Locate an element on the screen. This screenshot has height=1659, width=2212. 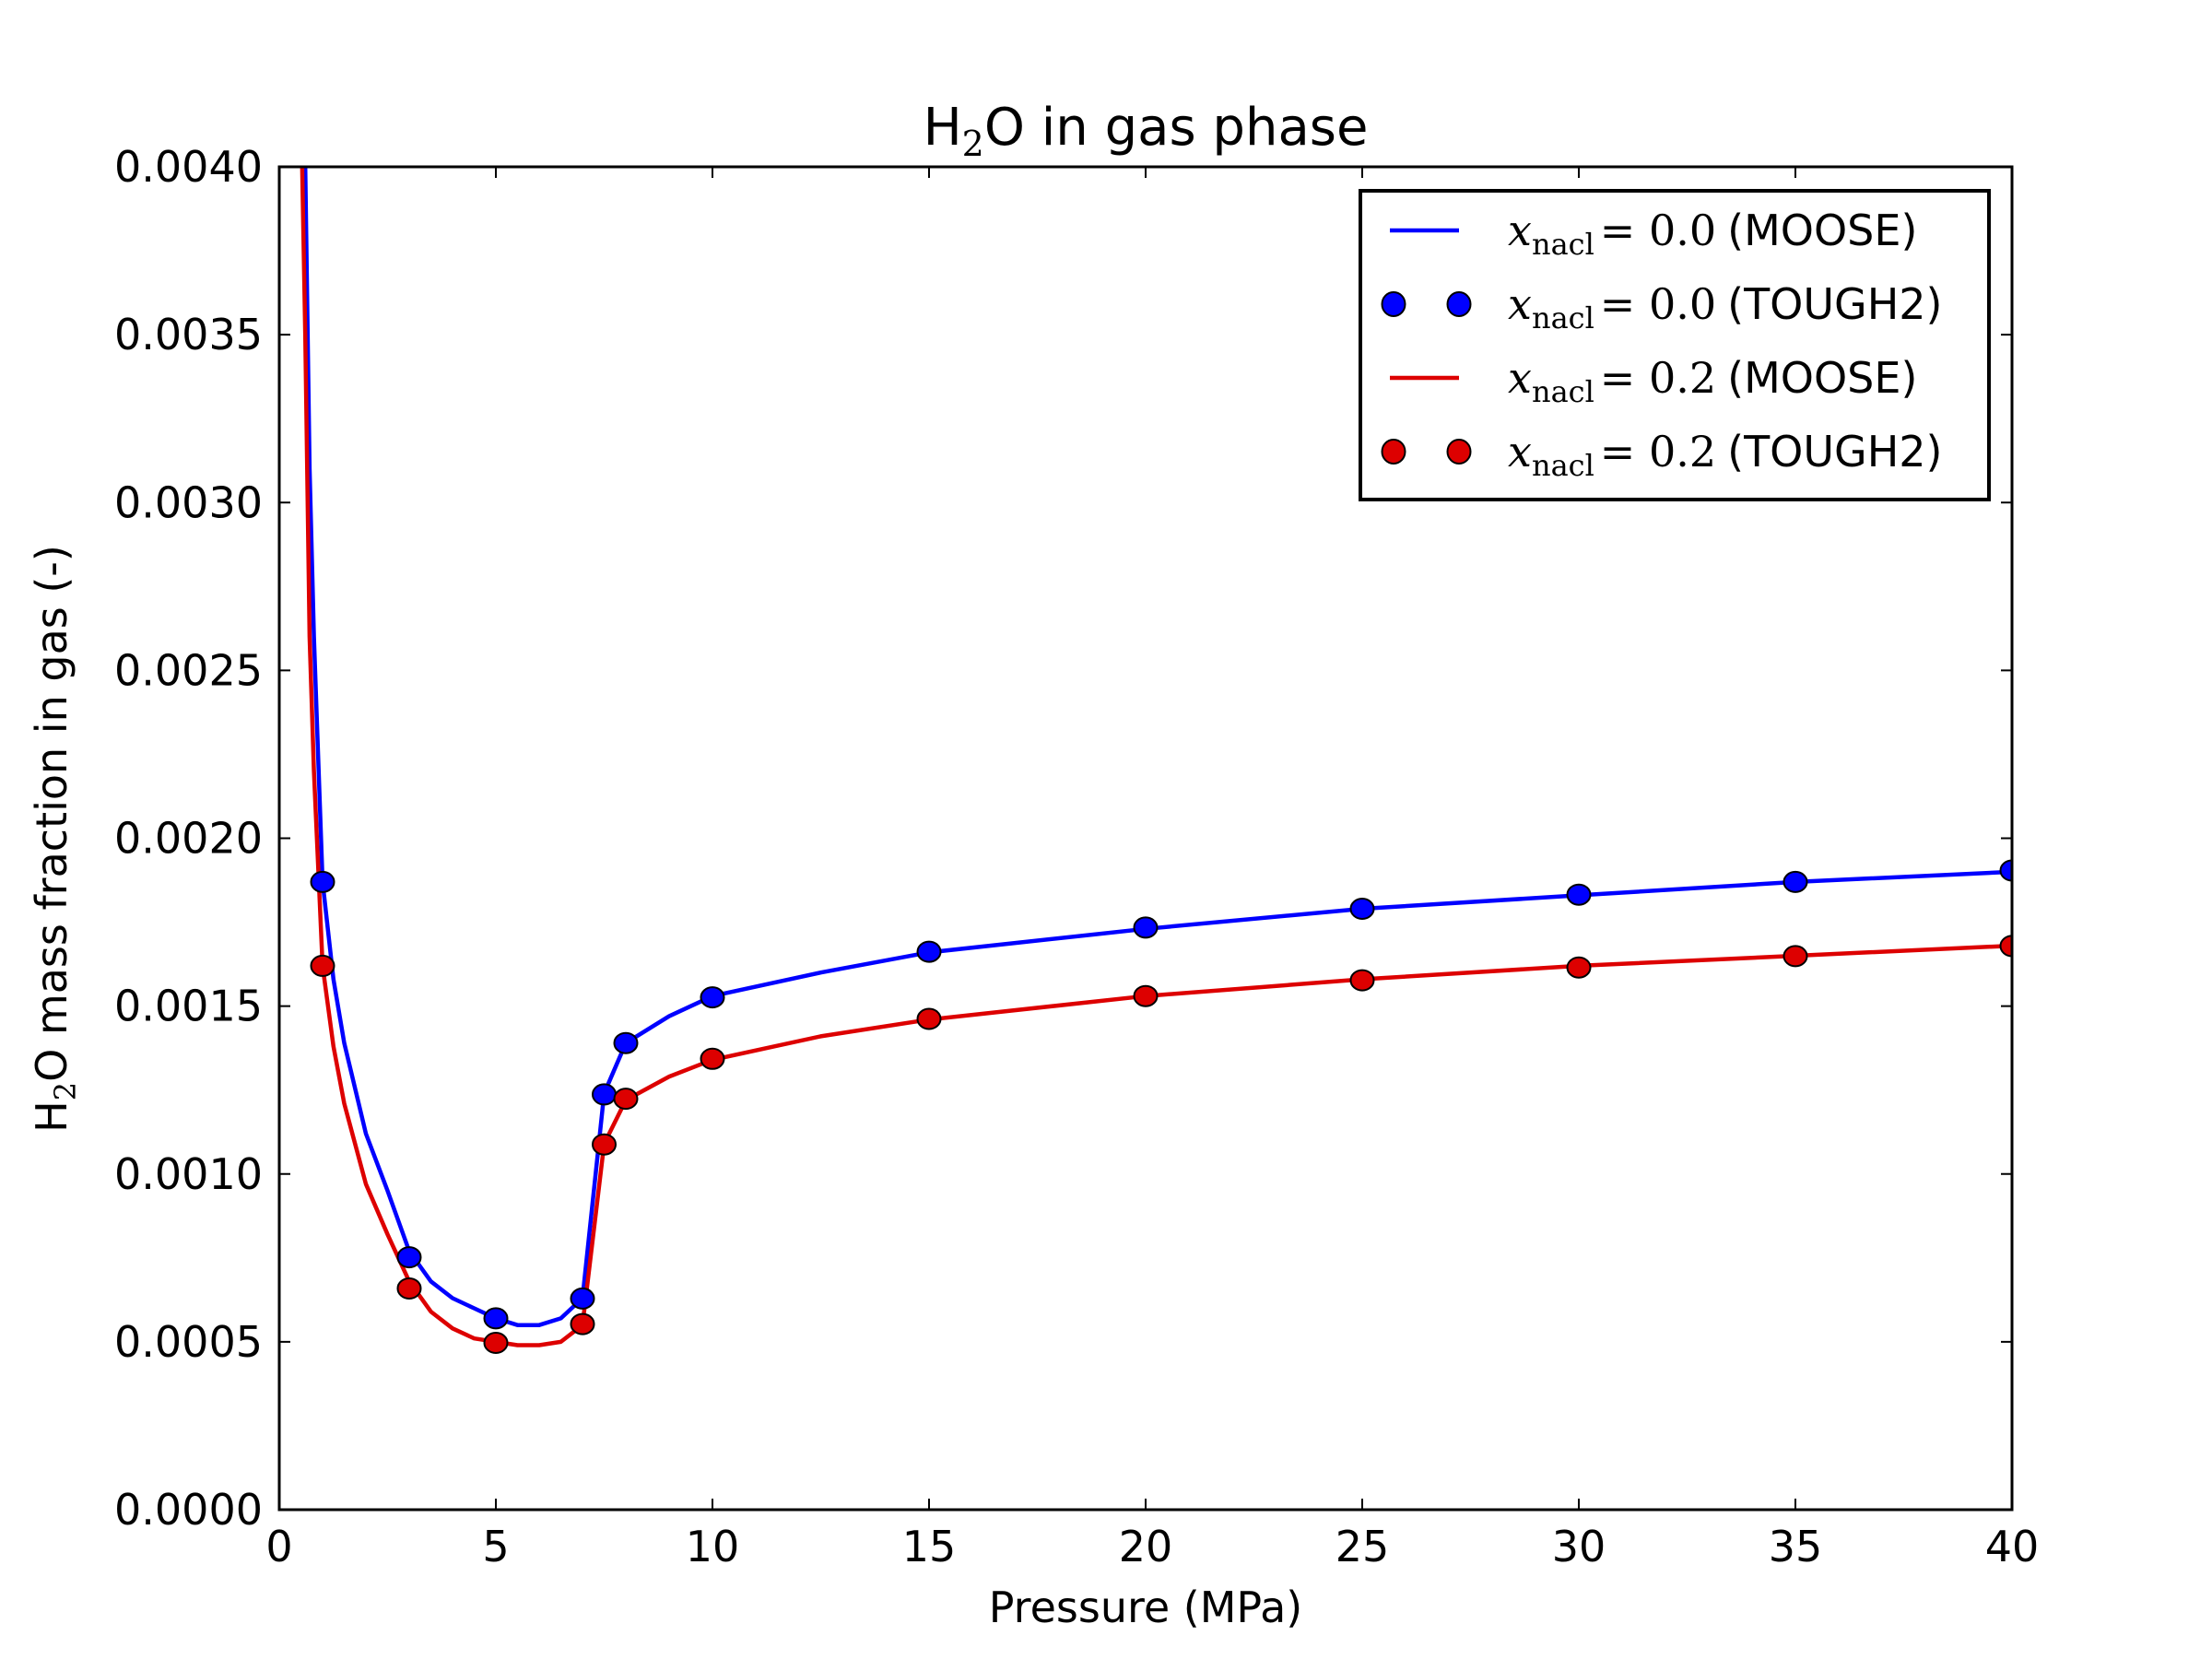
x-tick-label: 40 is located at coordinates (2012, 1546).